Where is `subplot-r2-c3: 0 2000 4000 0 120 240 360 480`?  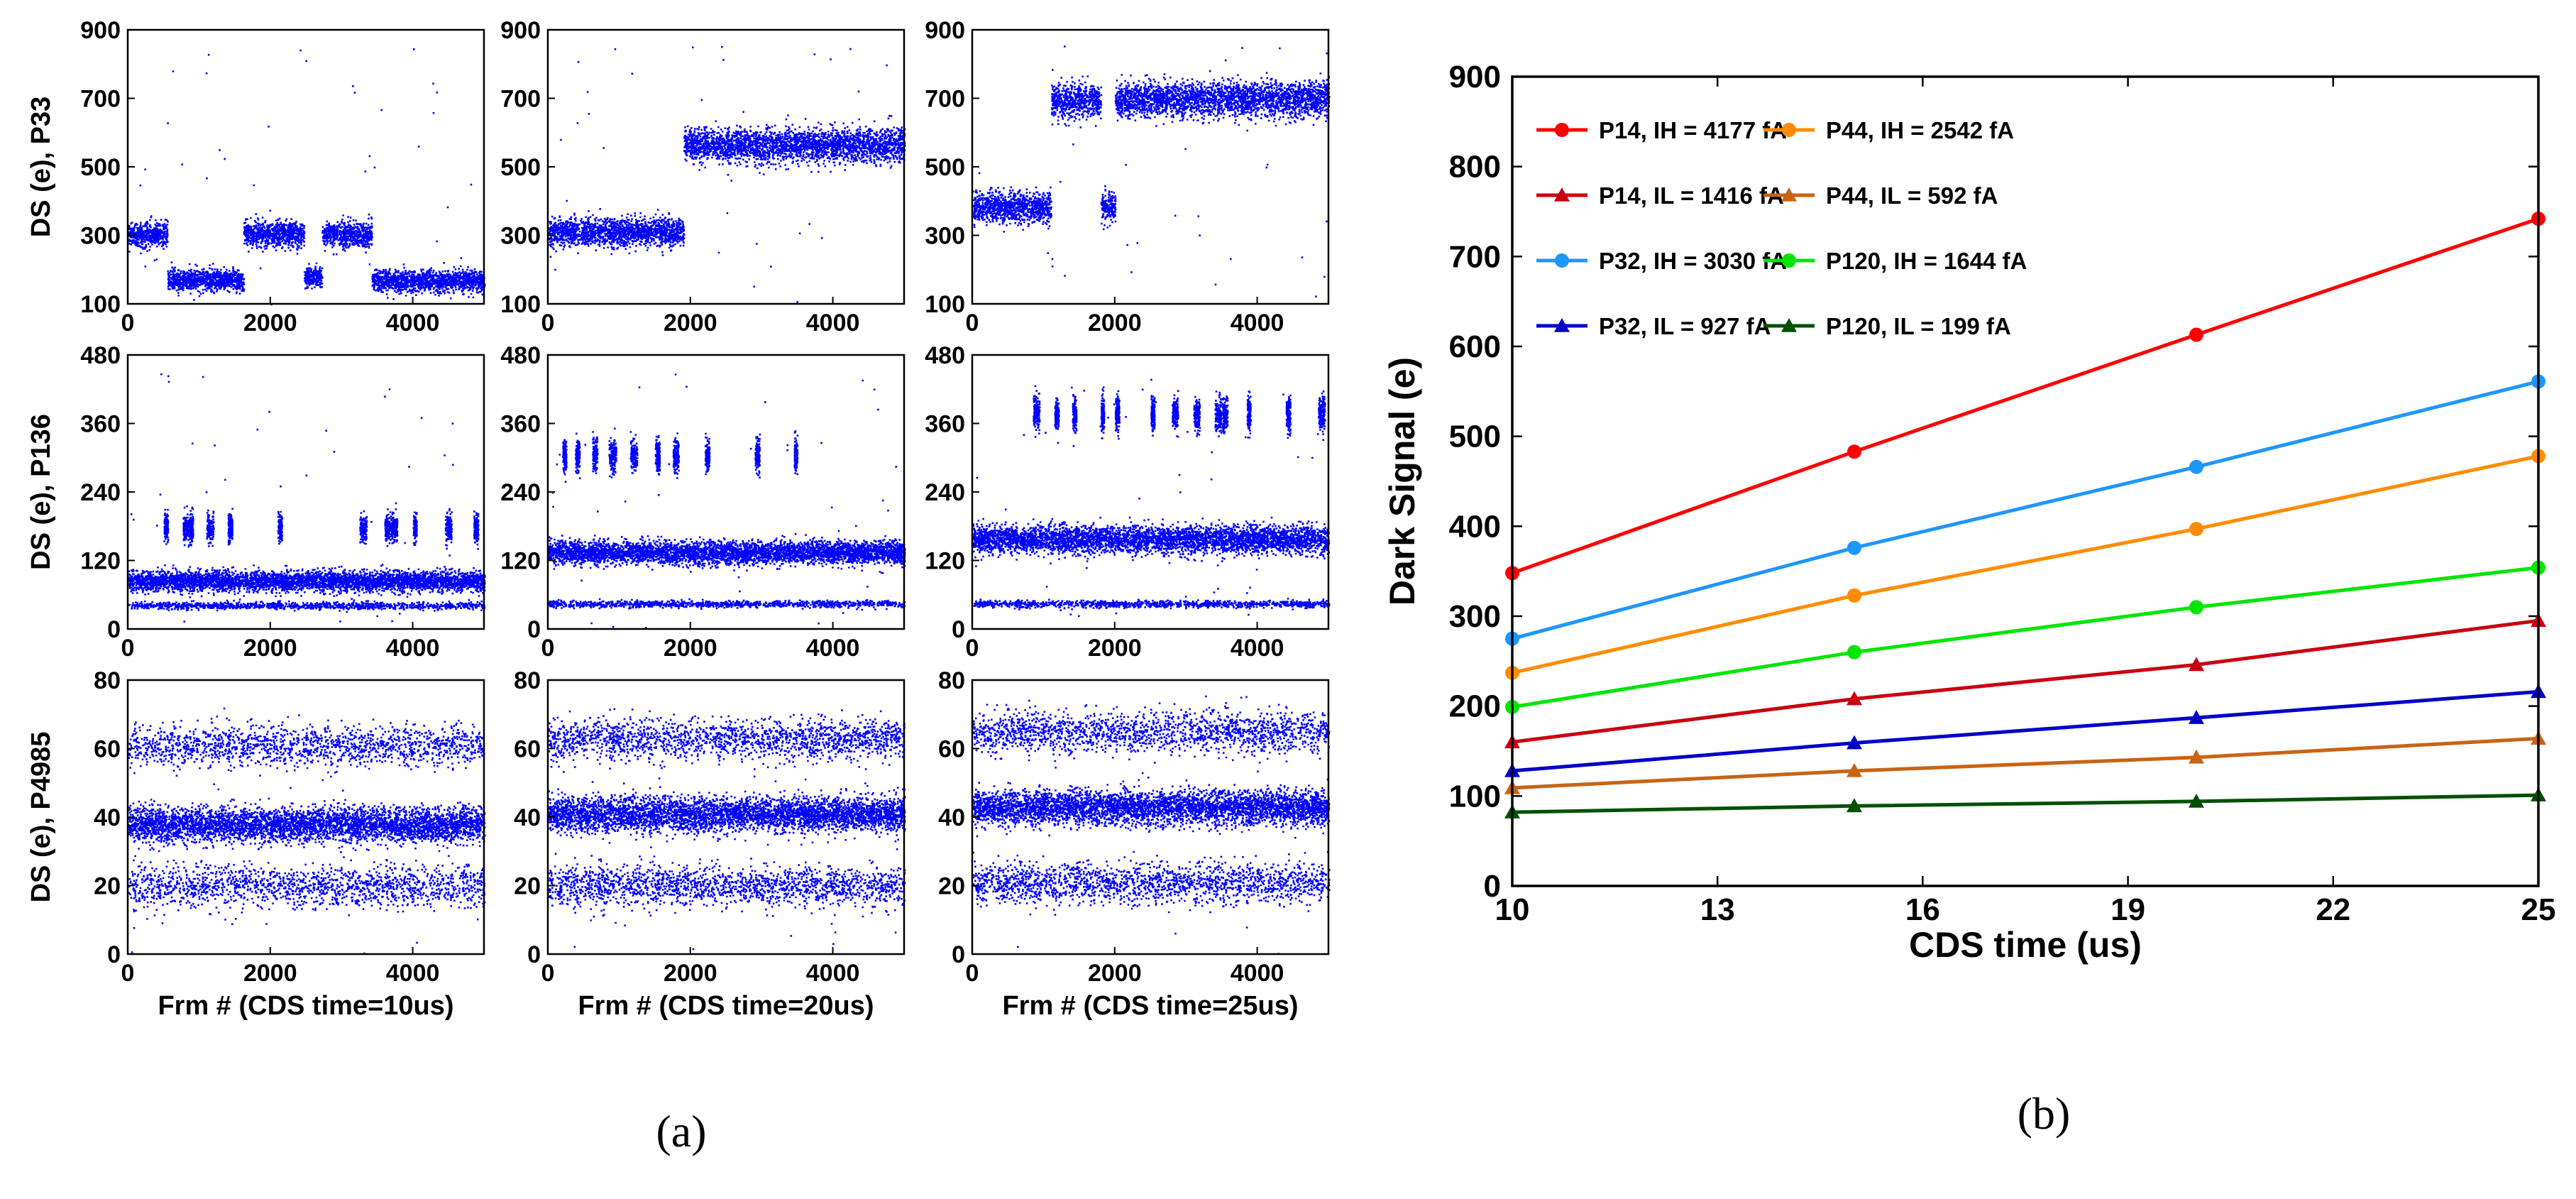 subplot-r2-c3: 0 2000 4000 0 120 240 360 480 is located at coordinates (1128, 502).